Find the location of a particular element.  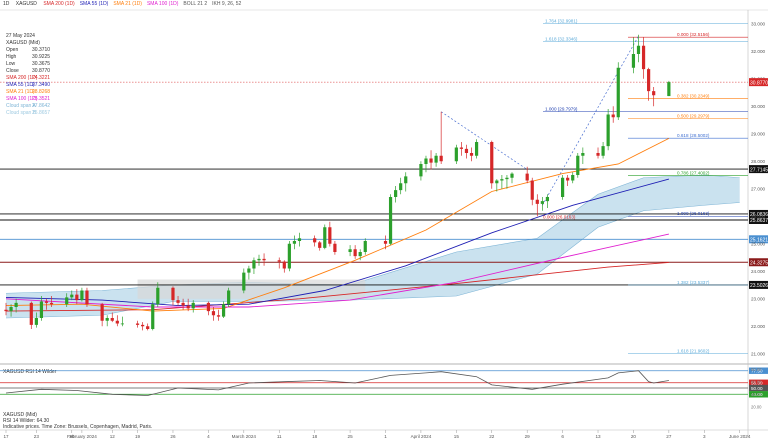

header-indicator-0: SMA 200 (1D) is located at coordinates (59, 4).